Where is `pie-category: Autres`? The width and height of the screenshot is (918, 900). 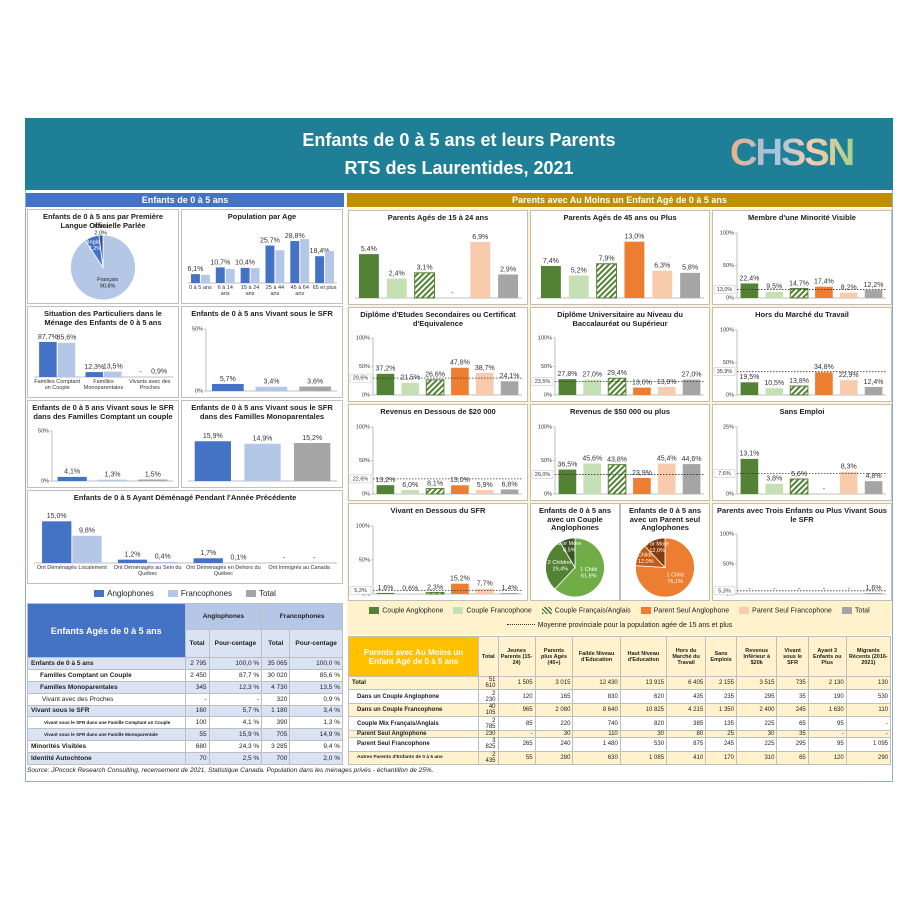 pie-category: Autres is located at coordinates (101, 228).